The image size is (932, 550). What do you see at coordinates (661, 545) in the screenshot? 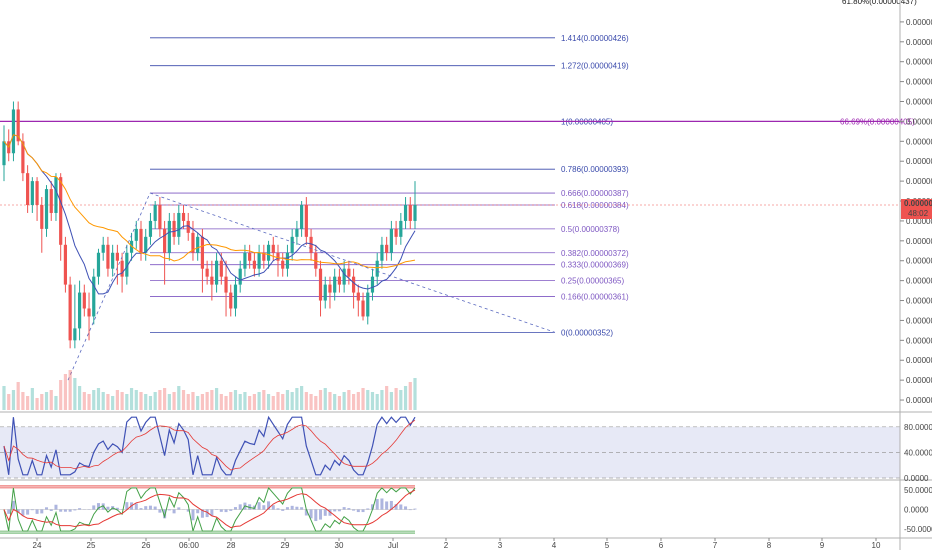
I see `time-tick-label: 6` at bounding box center [661, 545].